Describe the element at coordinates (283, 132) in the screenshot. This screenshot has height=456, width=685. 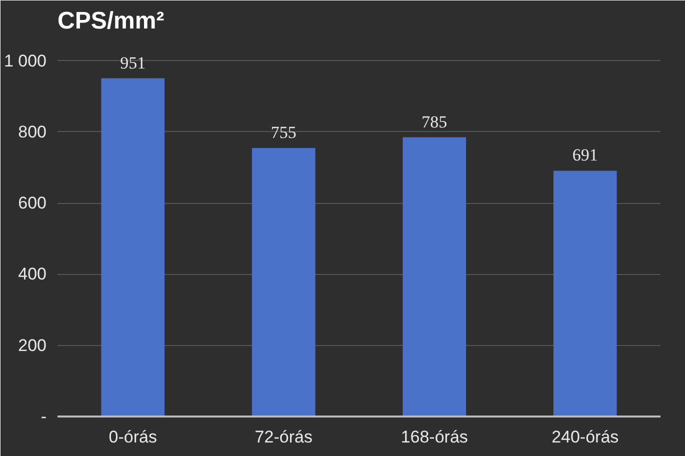
I see `data-label: 755` at that location.